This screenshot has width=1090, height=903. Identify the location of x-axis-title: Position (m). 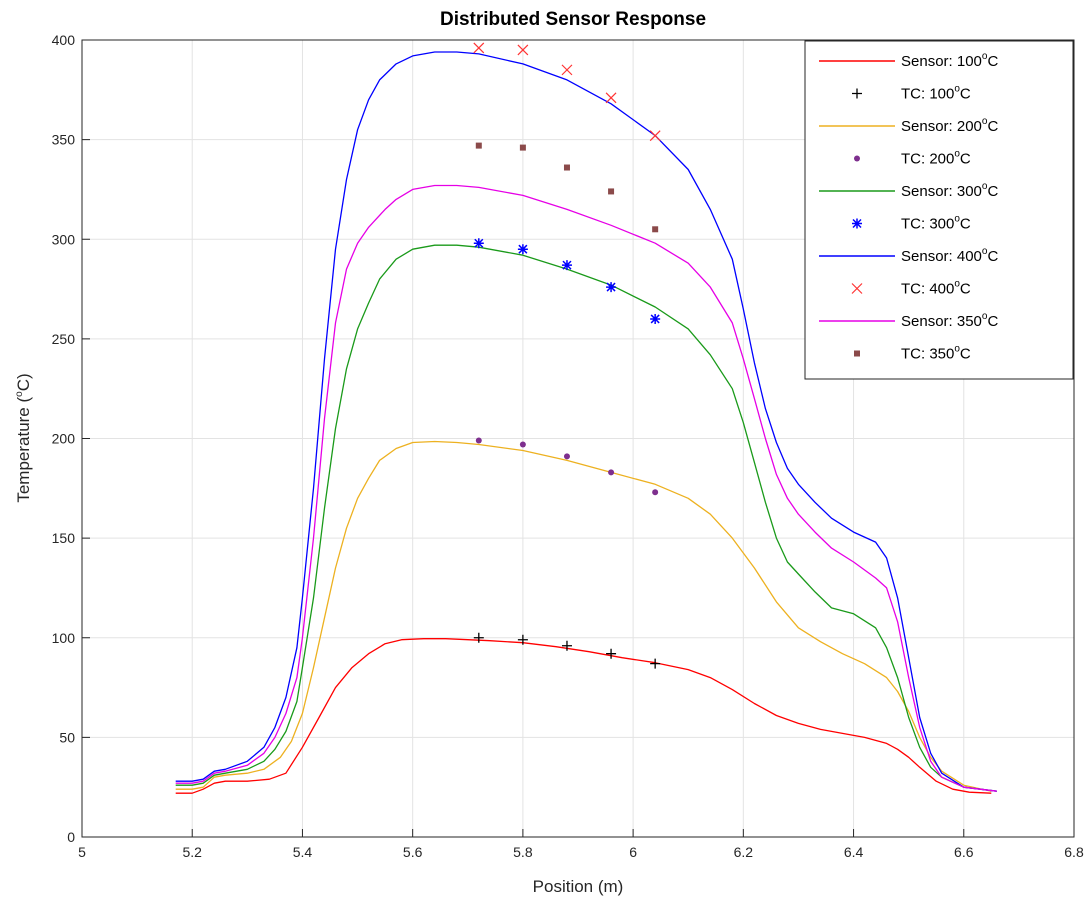
(578, 886).